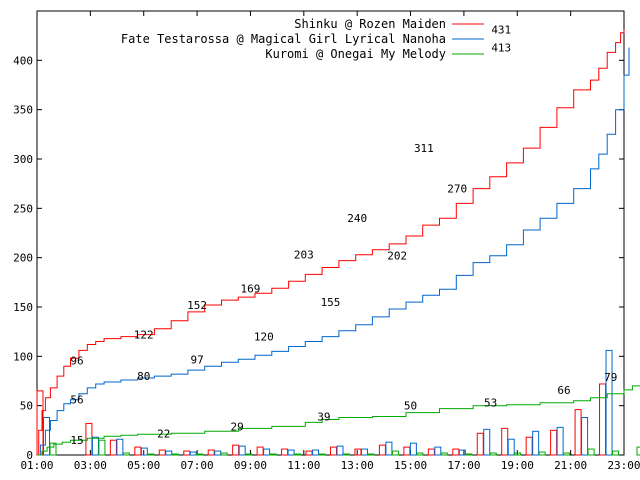 The height and width of the screenshot is (480, 640). I want to click on data-label: 203, so click(304, 255).